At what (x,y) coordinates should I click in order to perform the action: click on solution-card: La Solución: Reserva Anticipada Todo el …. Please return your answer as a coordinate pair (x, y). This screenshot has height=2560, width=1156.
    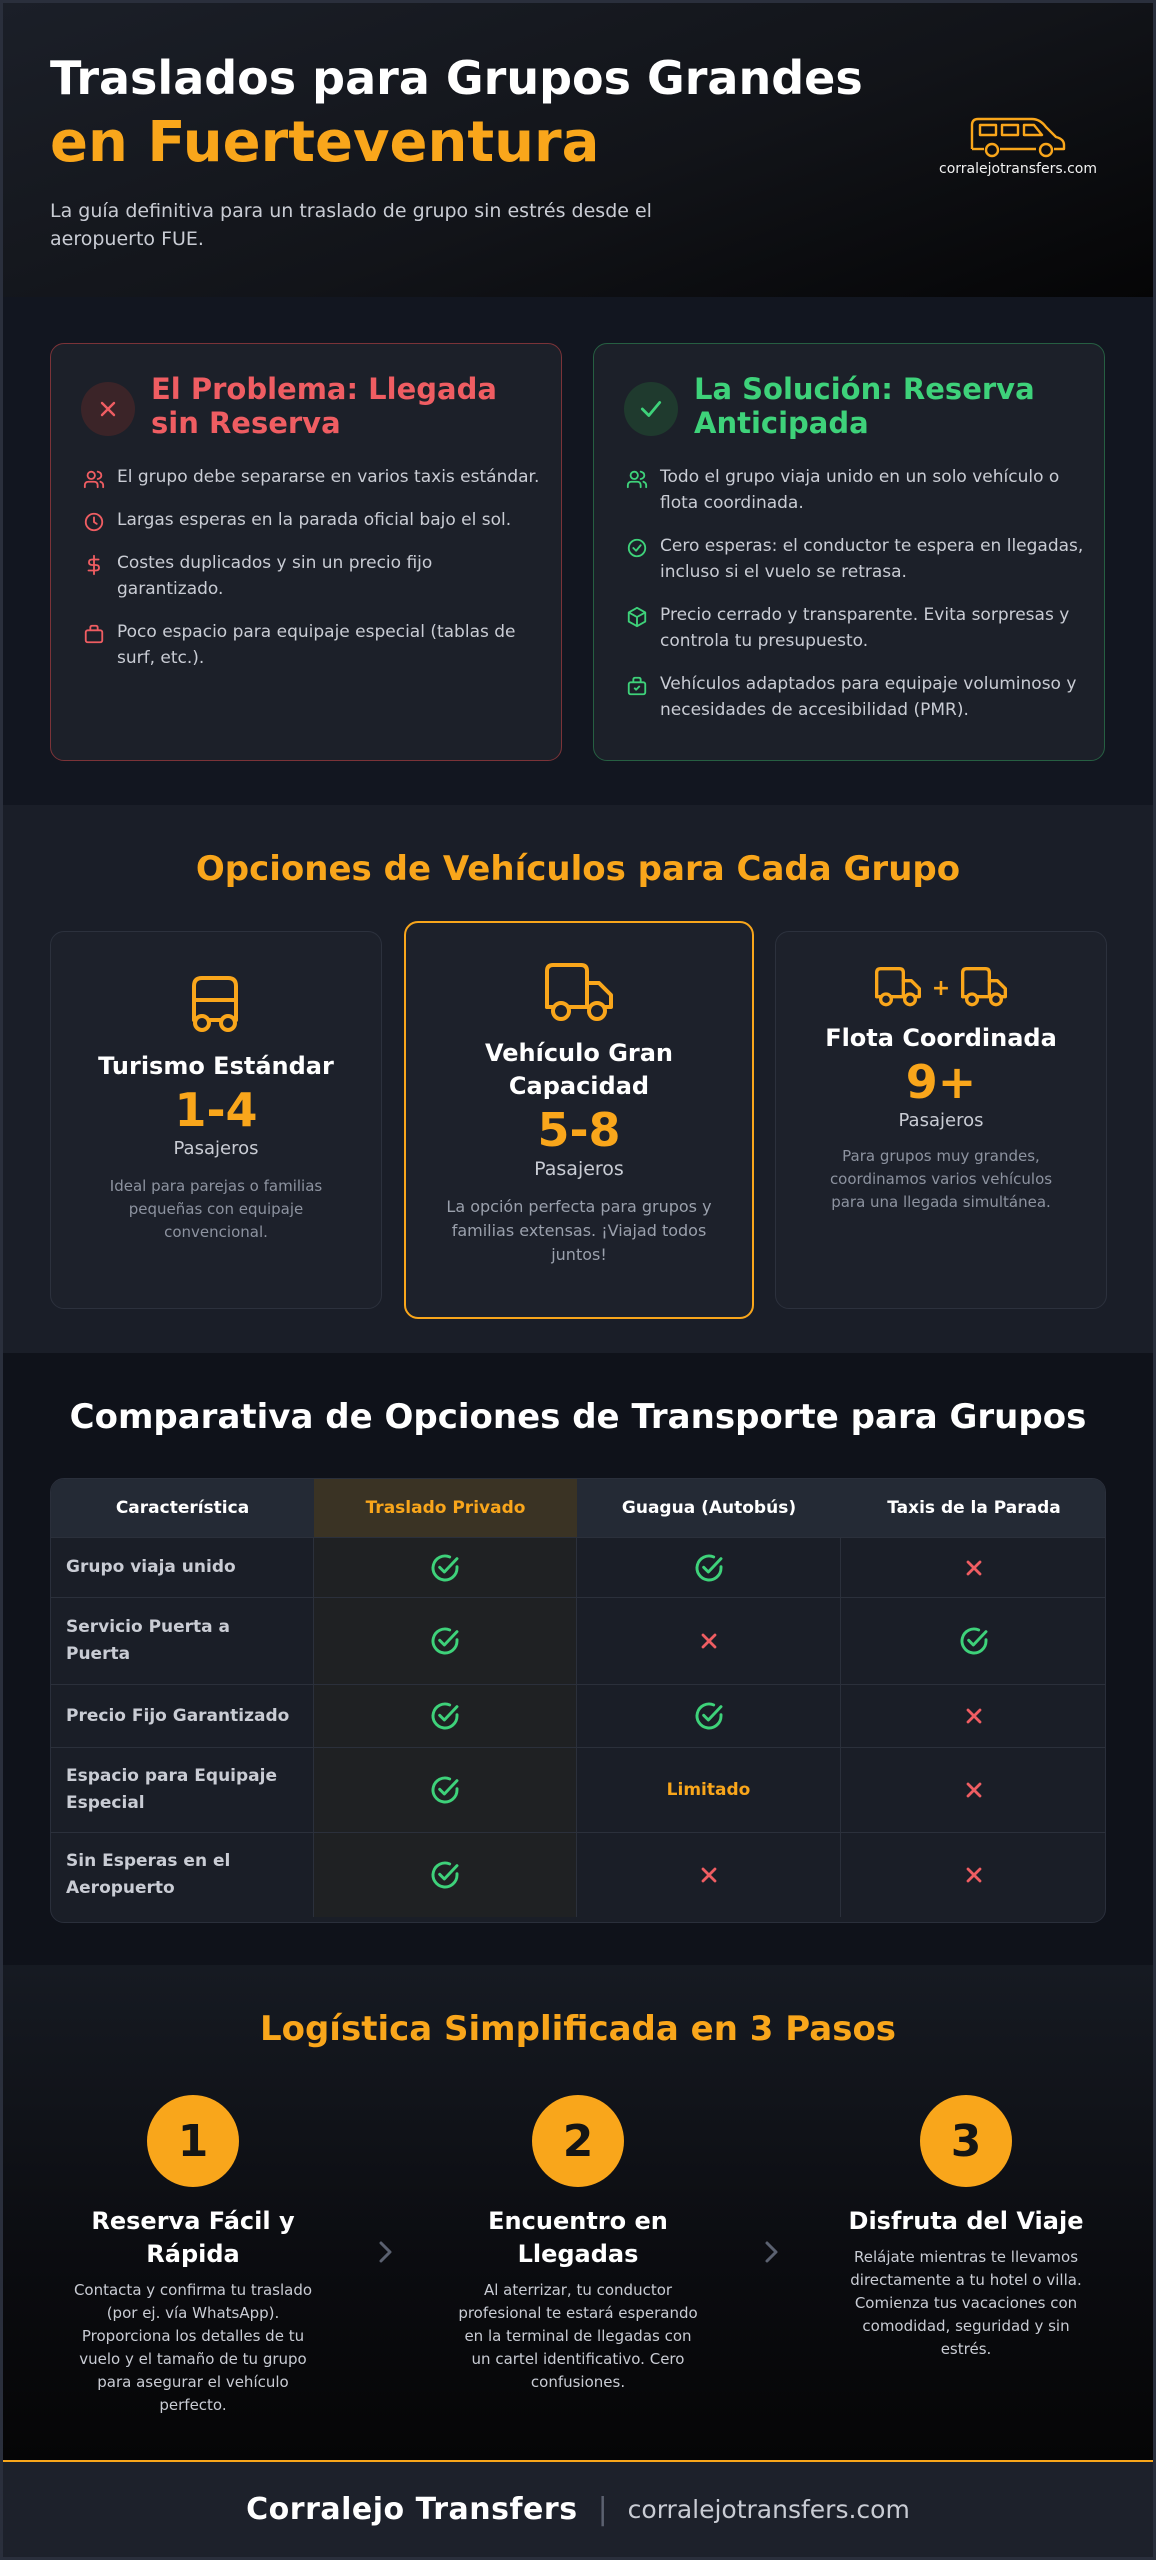
    Looking at the image, I should click on (849, 552).